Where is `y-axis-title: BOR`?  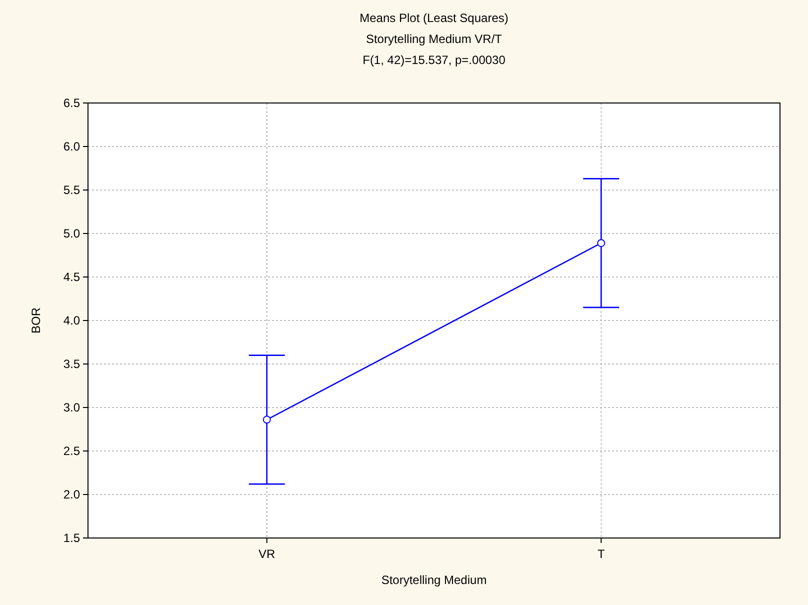 y-axis-title: BOR is located at coordinates (36, 320).